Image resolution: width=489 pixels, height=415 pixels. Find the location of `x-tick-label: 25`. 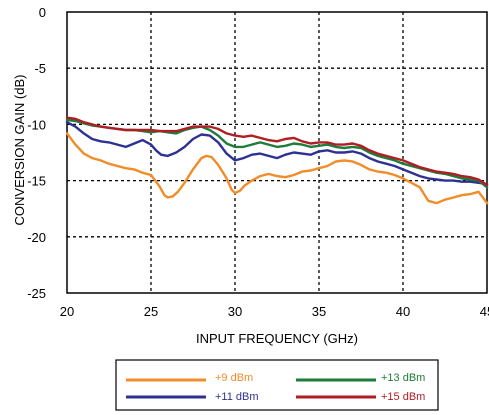

x-tick-label: 25 is located at coordinates (151, 311).